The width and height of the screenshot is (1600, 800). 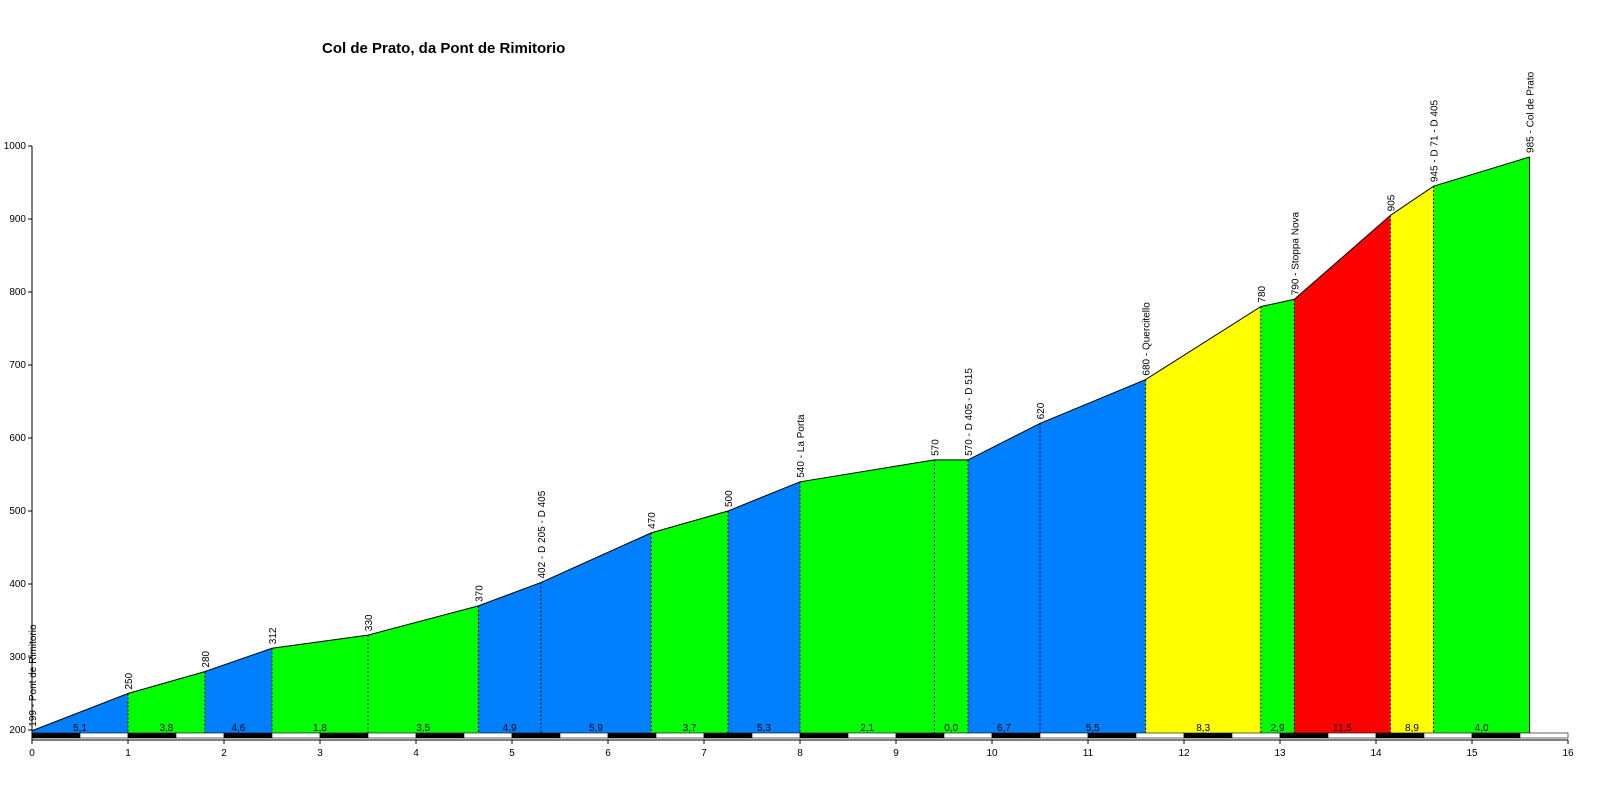 What do you see at coordinates (512, 753) in the screenshot?
I see `x-tick-label: 5` at bounding box center [512, 753].